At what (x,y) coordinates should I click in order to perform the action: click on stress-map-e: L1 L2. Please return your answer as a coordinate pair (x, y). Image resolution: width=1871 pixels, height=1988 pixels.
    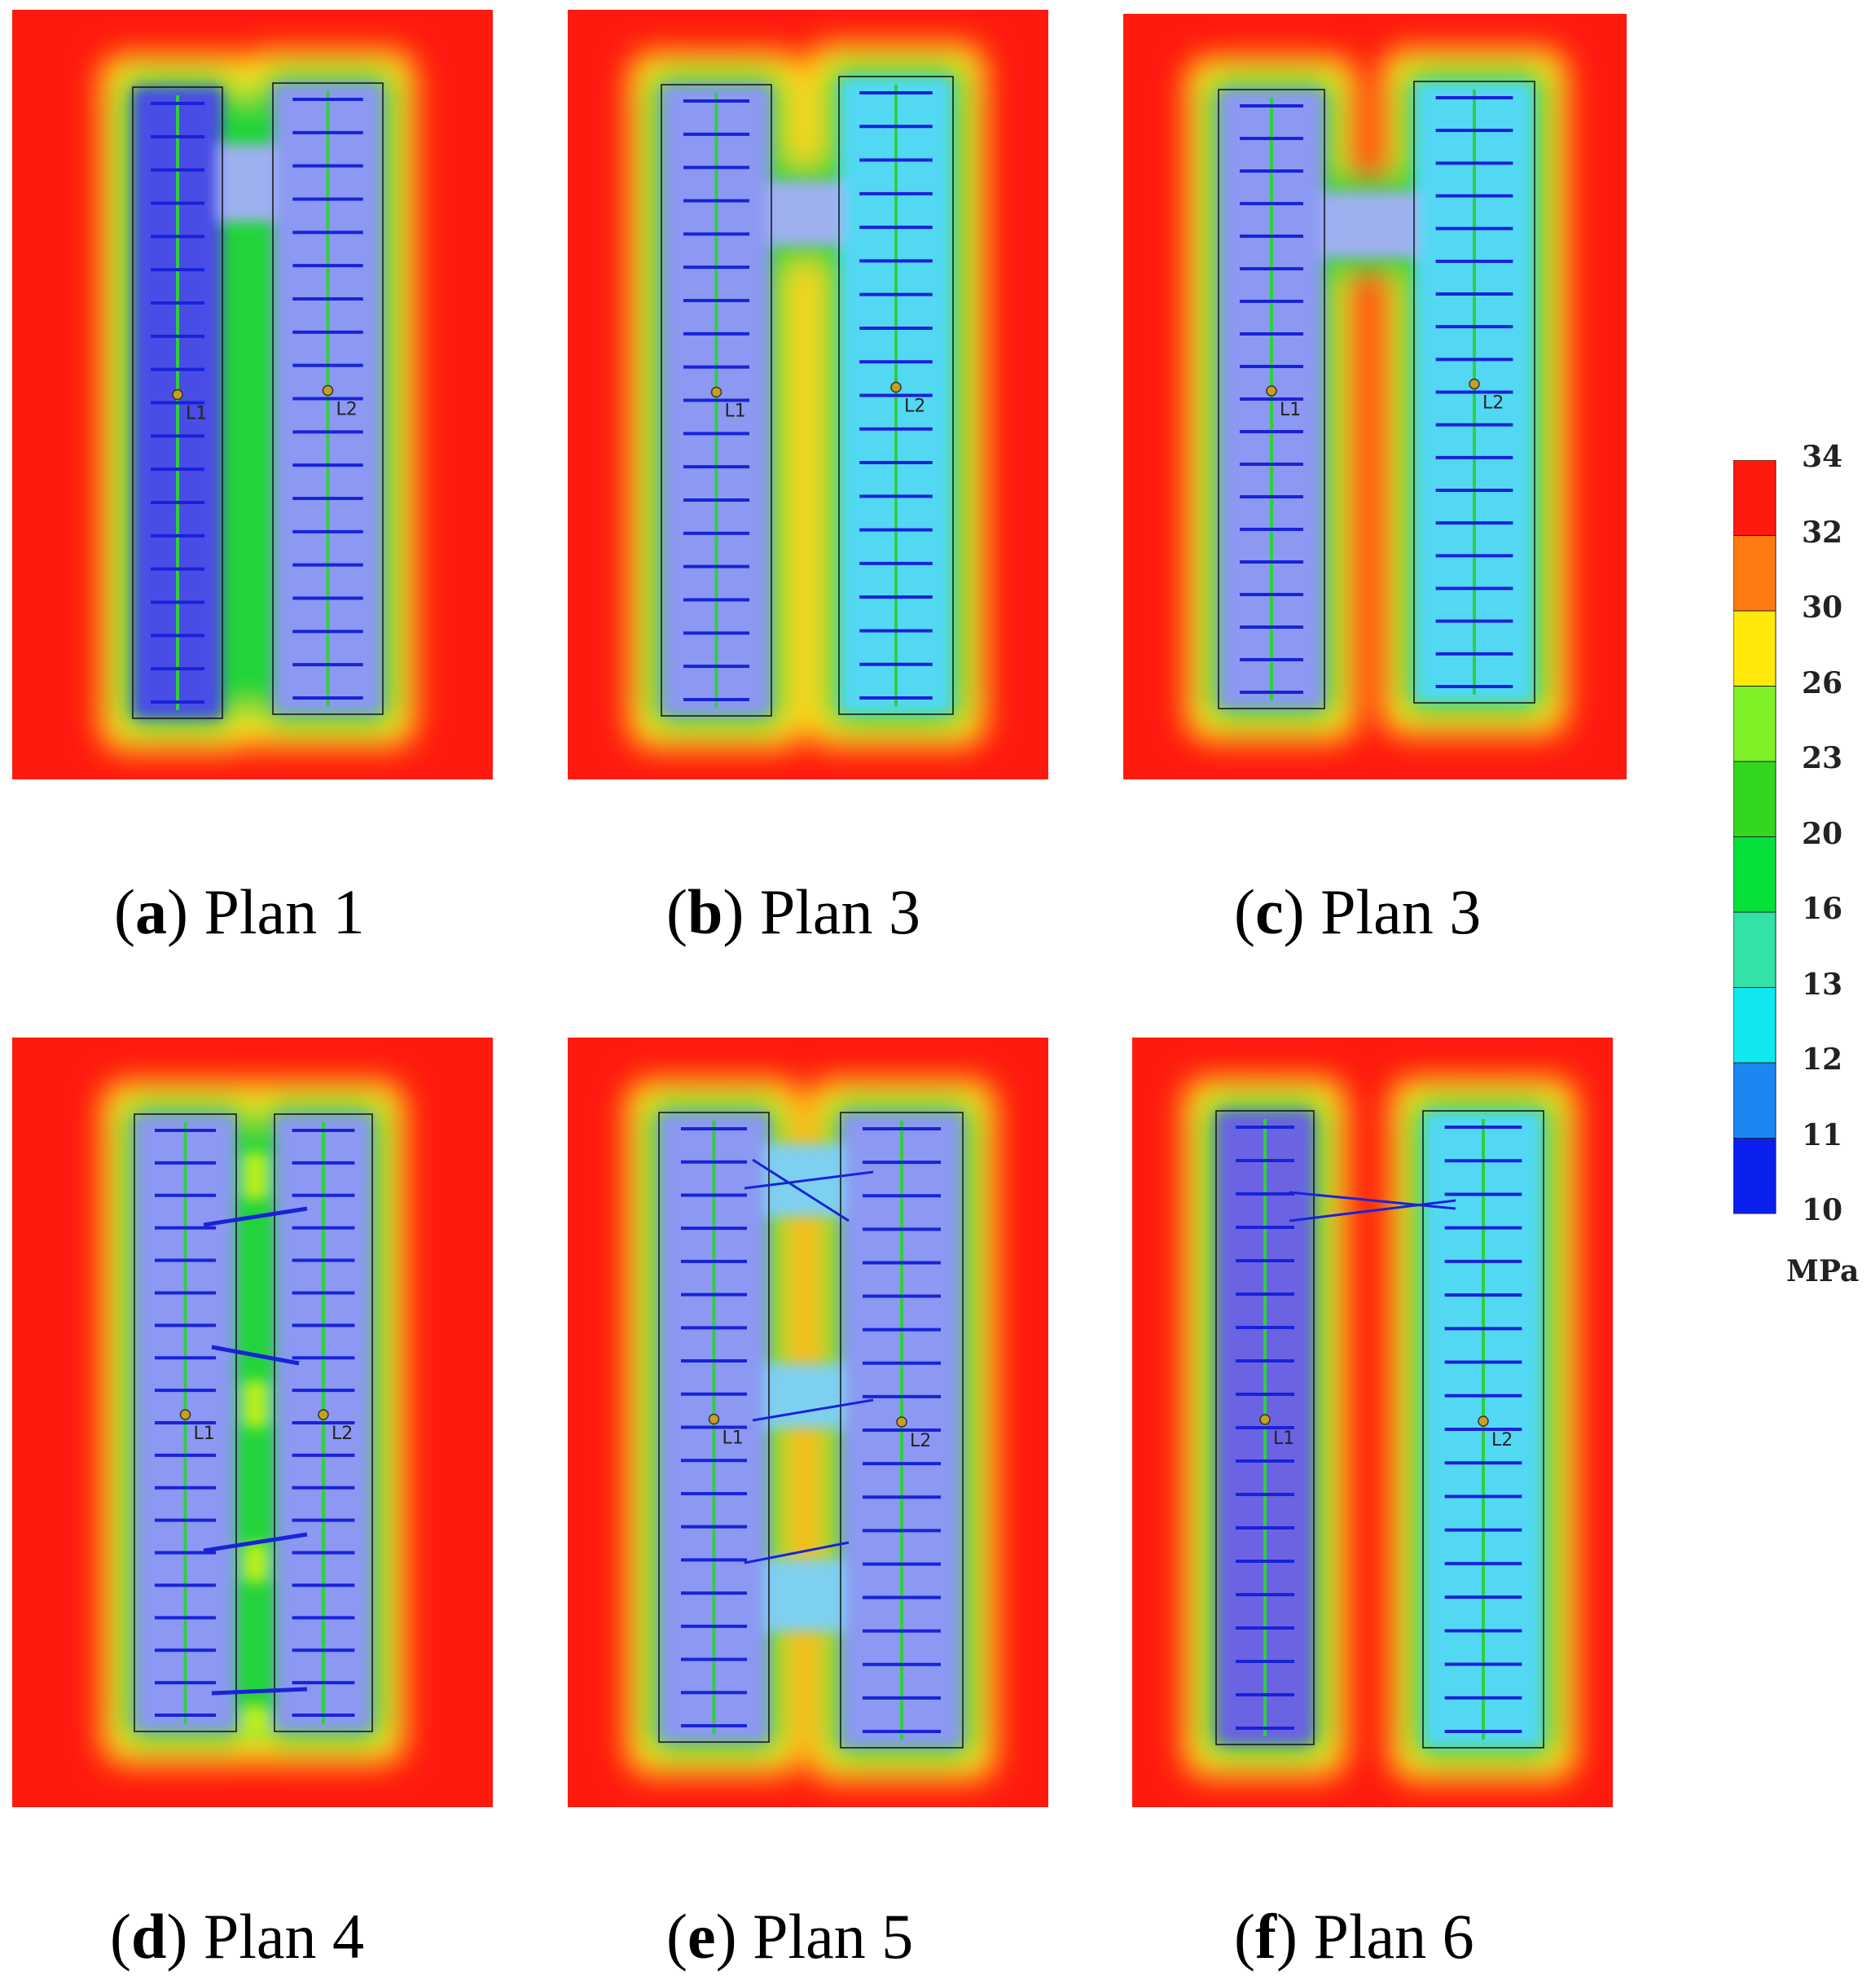
    Looking at the image, I should click on (808, 1422).